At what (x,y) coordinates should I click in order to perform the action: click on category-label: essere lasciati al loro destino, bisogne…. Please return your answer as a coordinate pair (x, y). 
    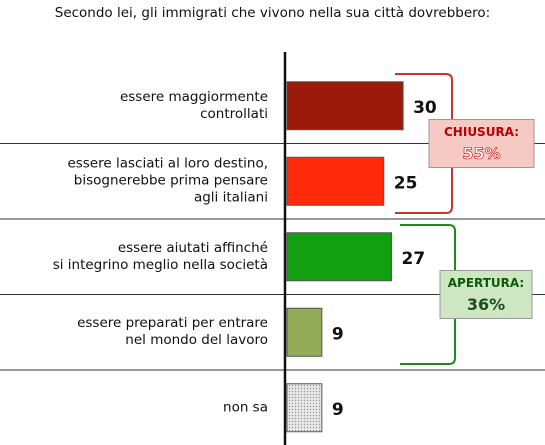
    Looking at the image, I should click on (167, 180).